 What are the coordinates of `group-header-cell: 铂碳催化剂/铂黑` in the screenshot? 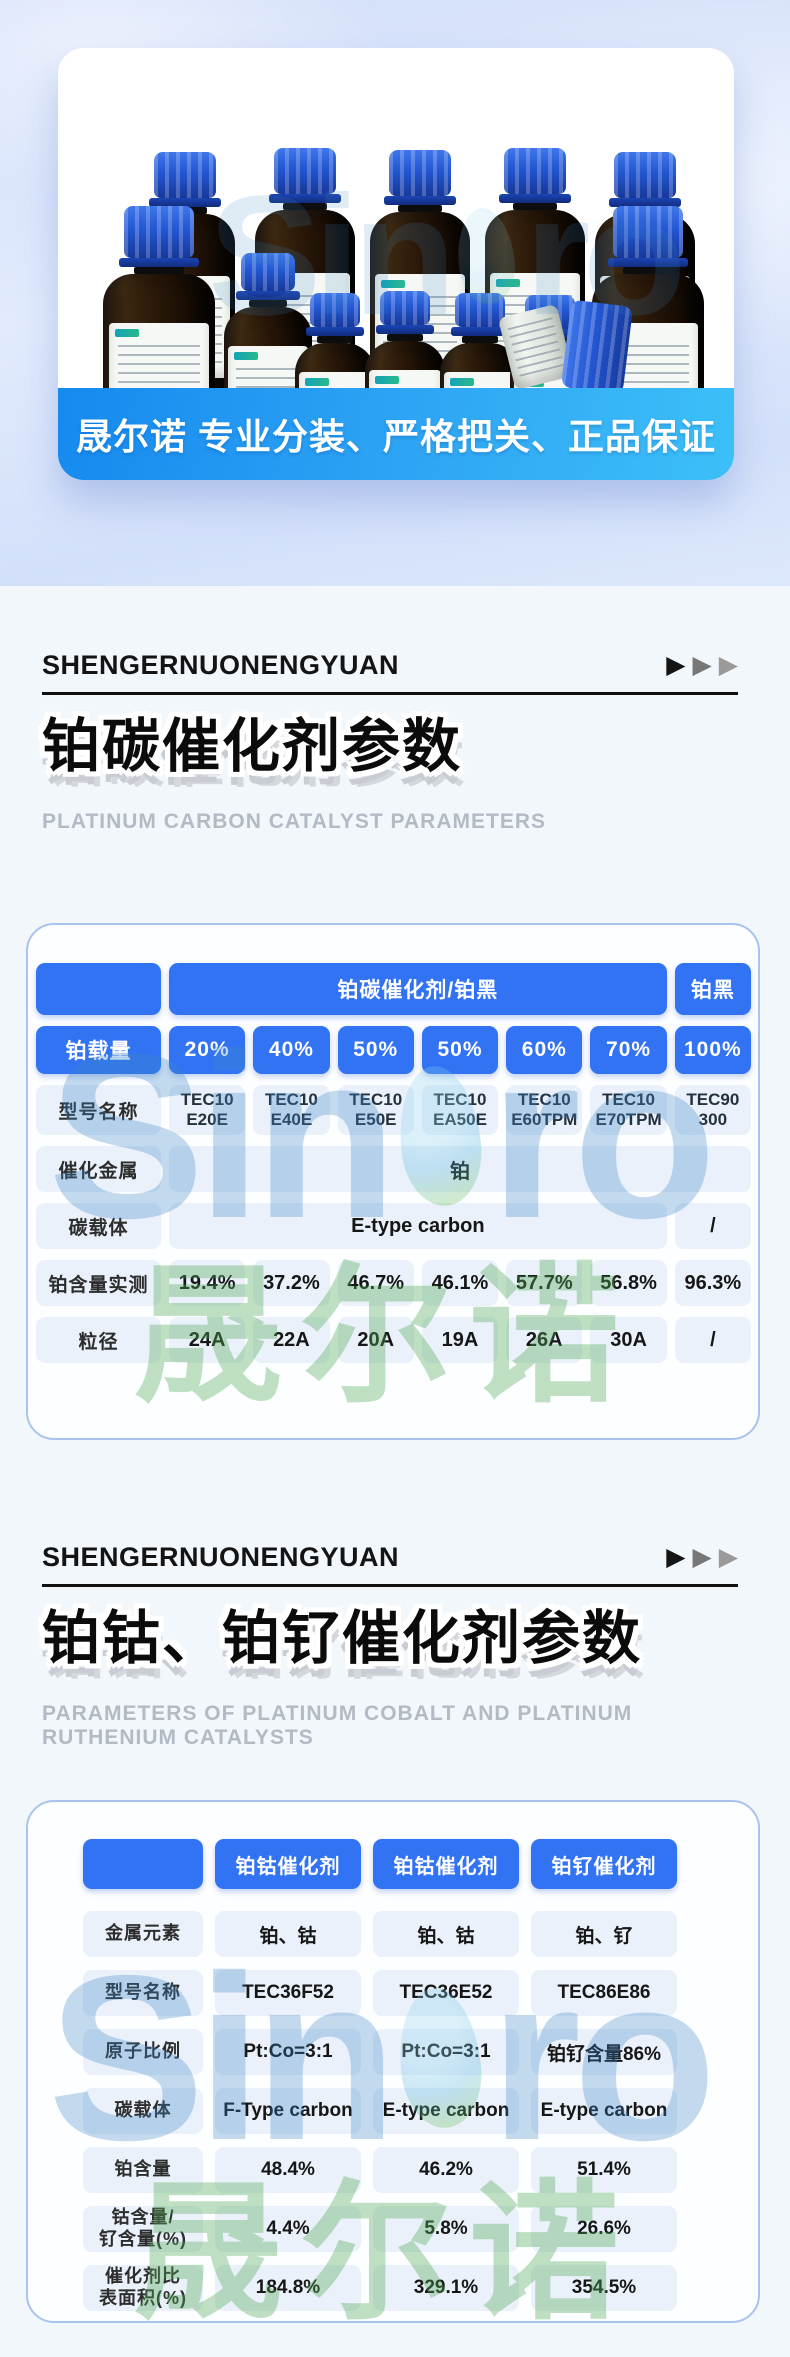 It's located at (418, 989).